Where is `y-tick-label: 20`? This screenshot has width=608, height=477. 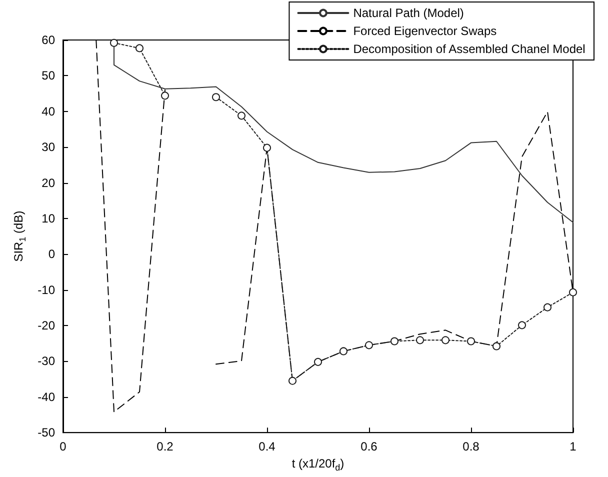 y-tick-label: 20 is located at coordinates (49, 183).